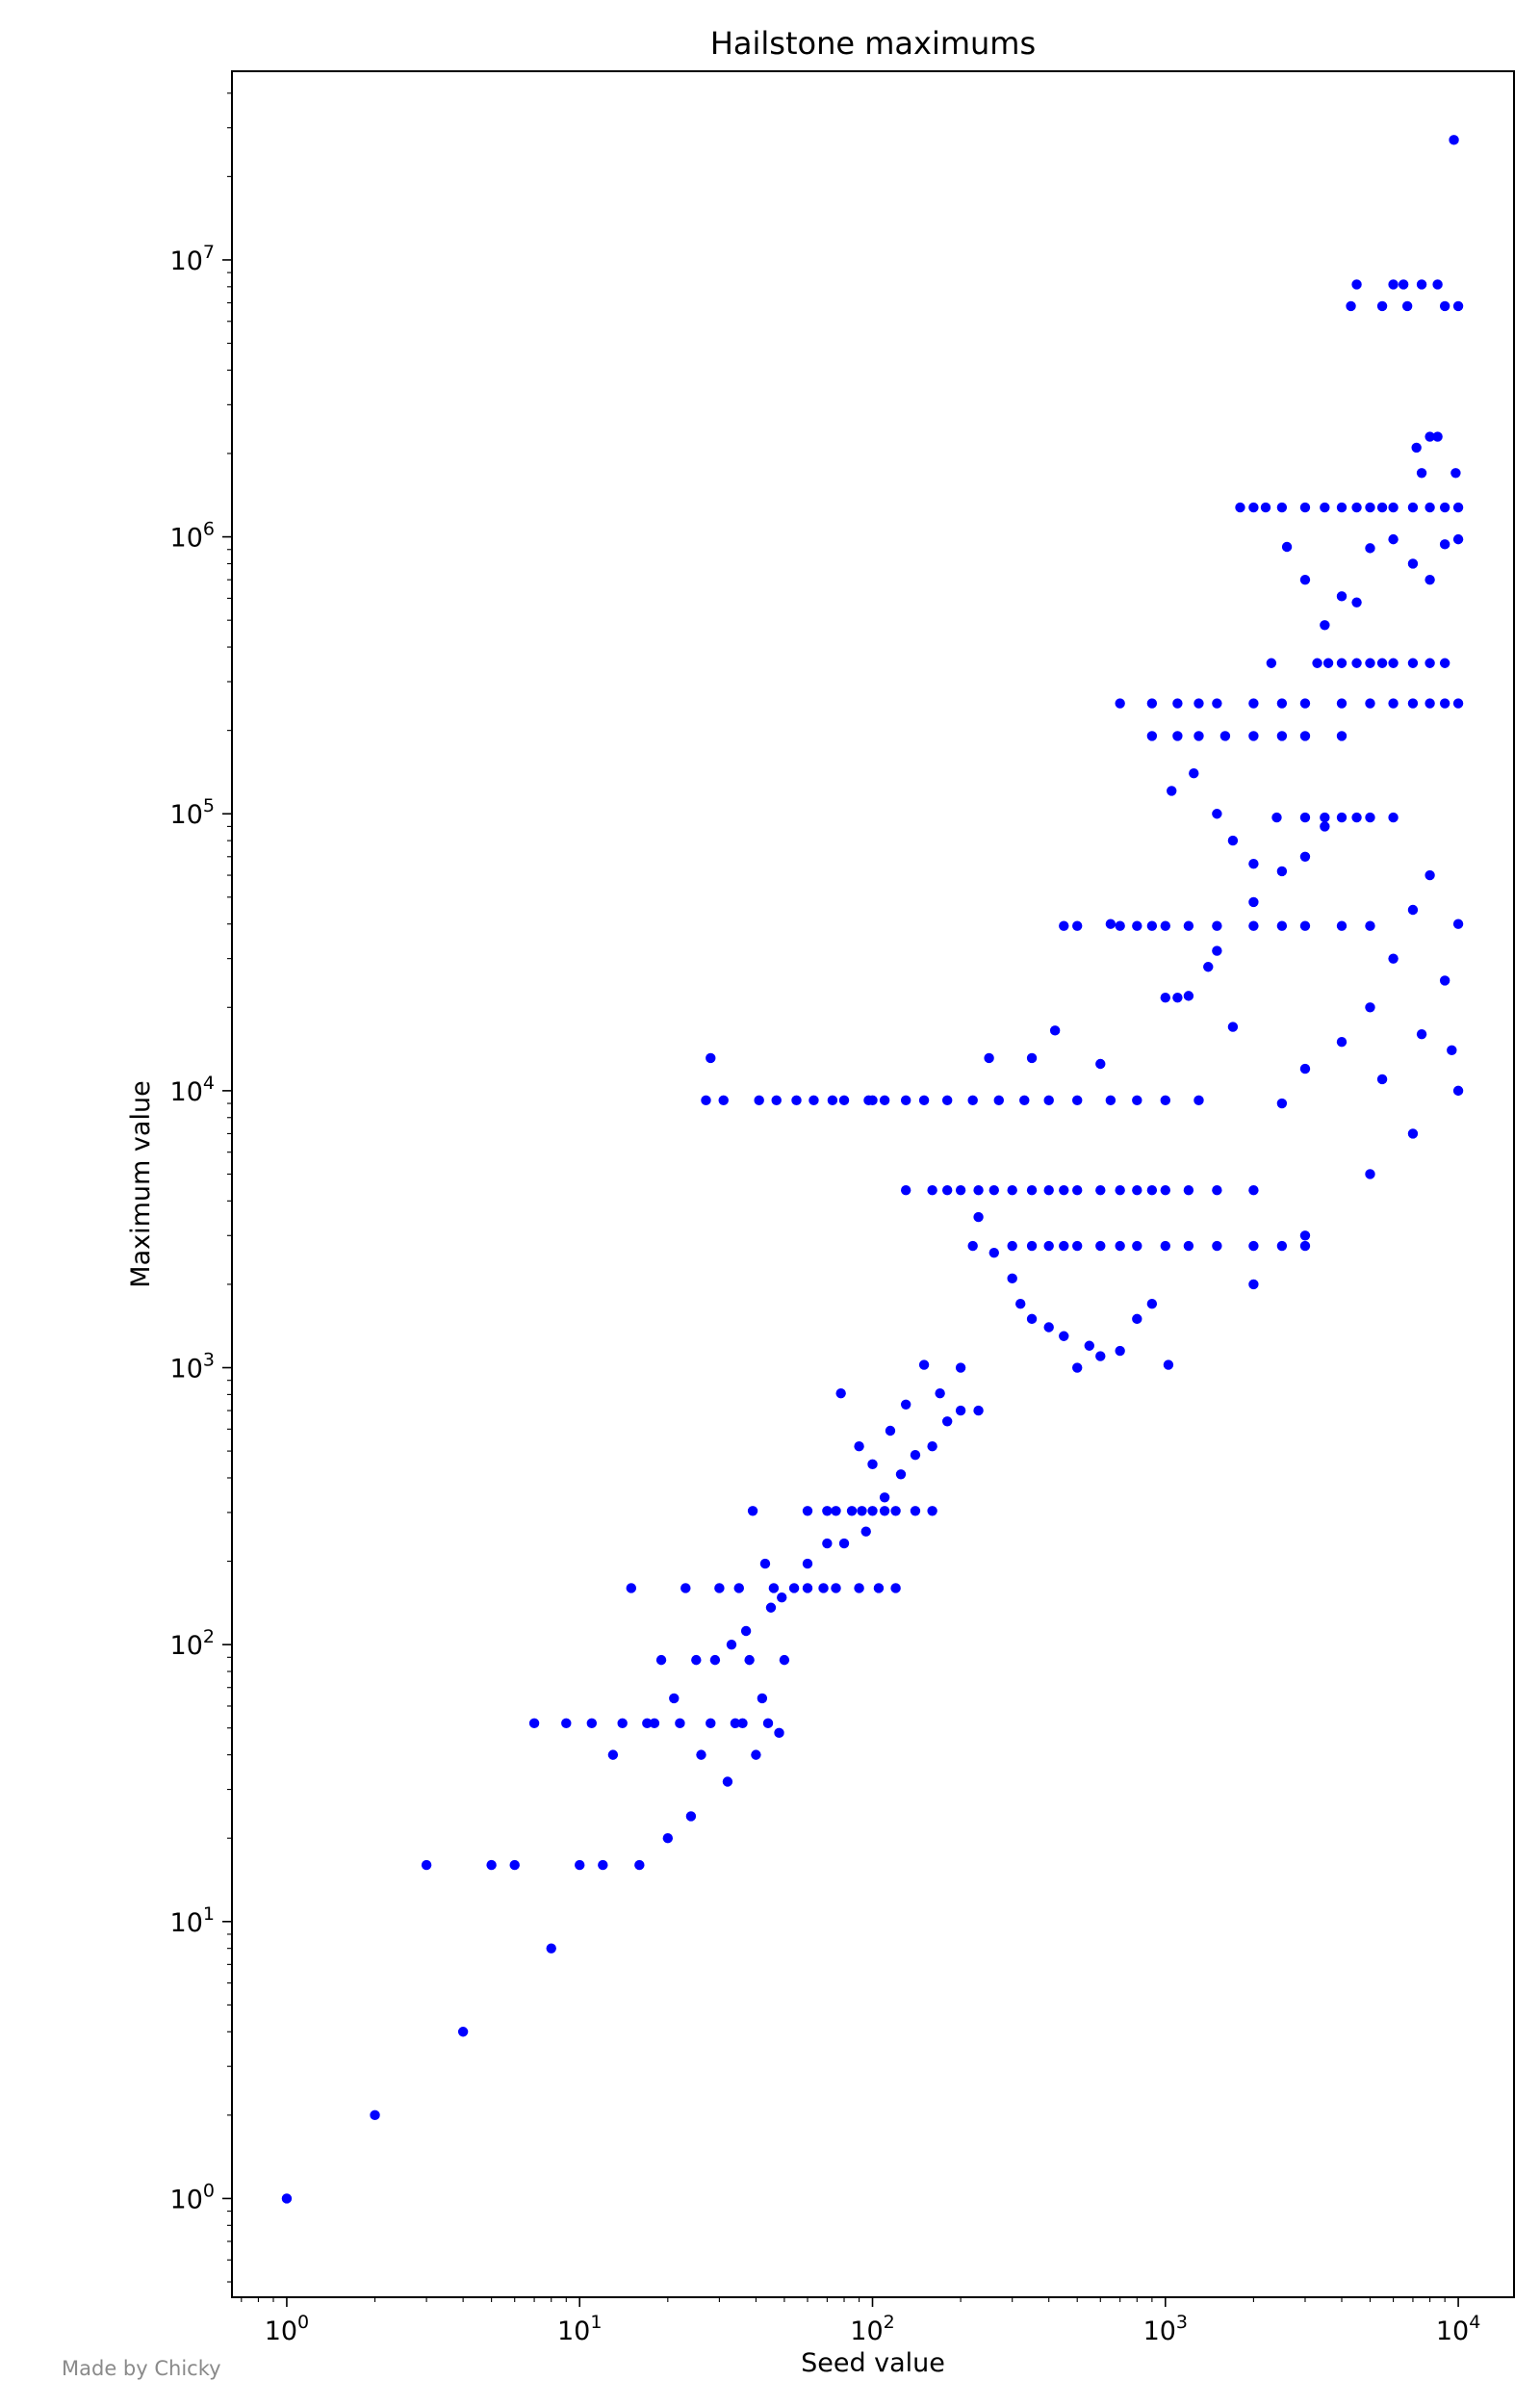 The image size is (1540, 2407). Describe the element at coordinates (287, 2329) in the screenshot. I see `x-tick-label: 100` at that location.